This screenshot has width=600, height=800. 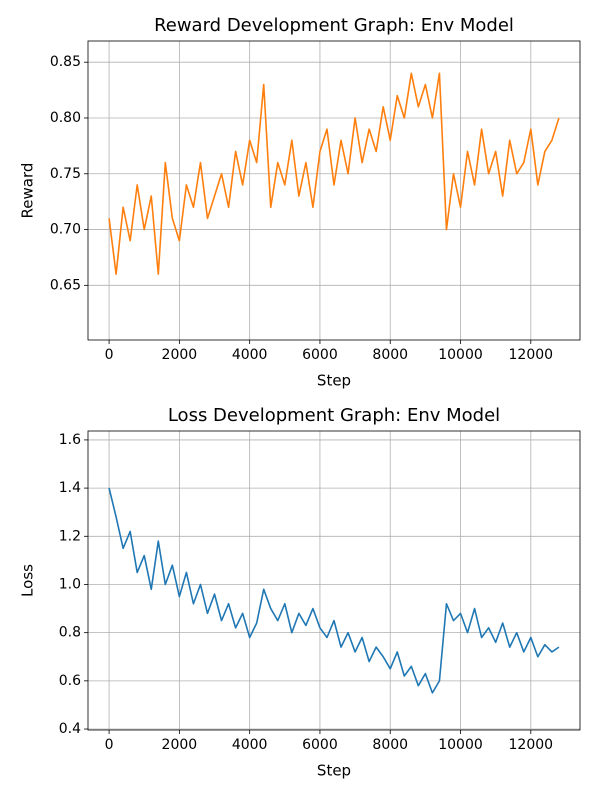 I want to click on y-tick-label: 0.8, so click(x=70, y=633).